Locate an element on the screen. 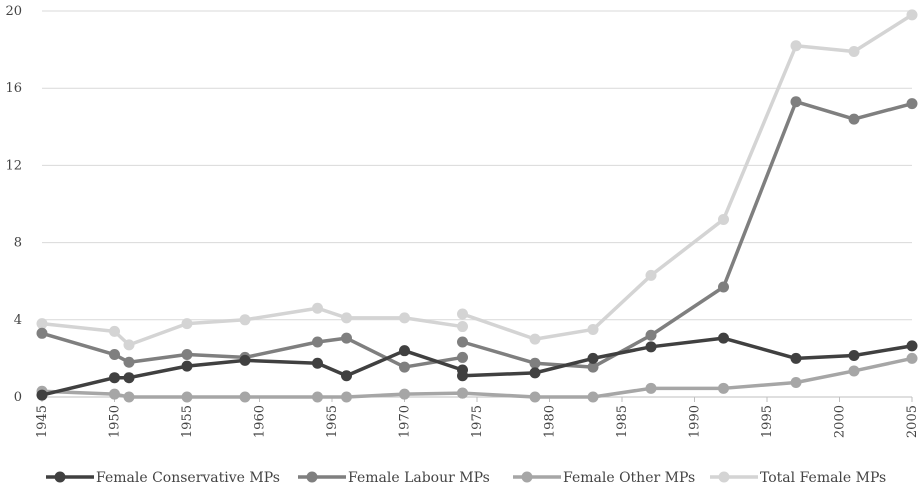 Image resolution: width=924 pixels, height=492 pixels. x-tick-label: 1945 is located at coordinates (42, 421).